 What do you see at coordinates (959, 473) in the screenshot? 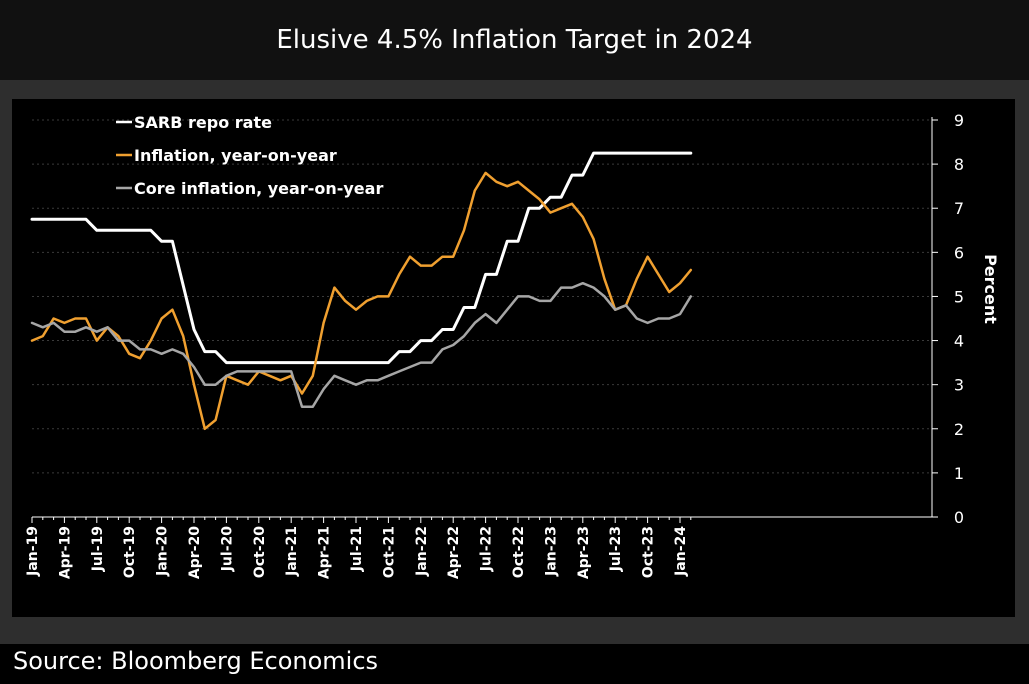
I see `y-tick-label: 1` at bounding box center [959, 473].